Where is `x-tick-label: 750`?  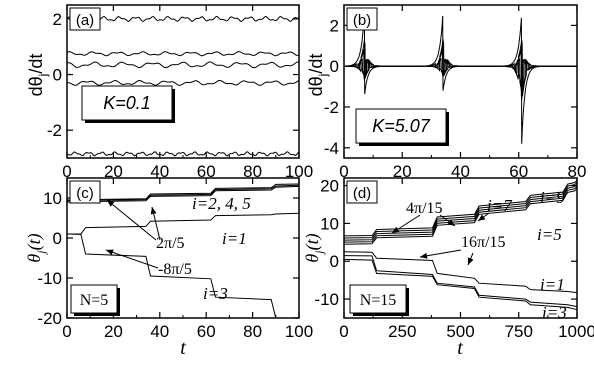
x-tick-label: 750 is located at coordinates (519, 331).